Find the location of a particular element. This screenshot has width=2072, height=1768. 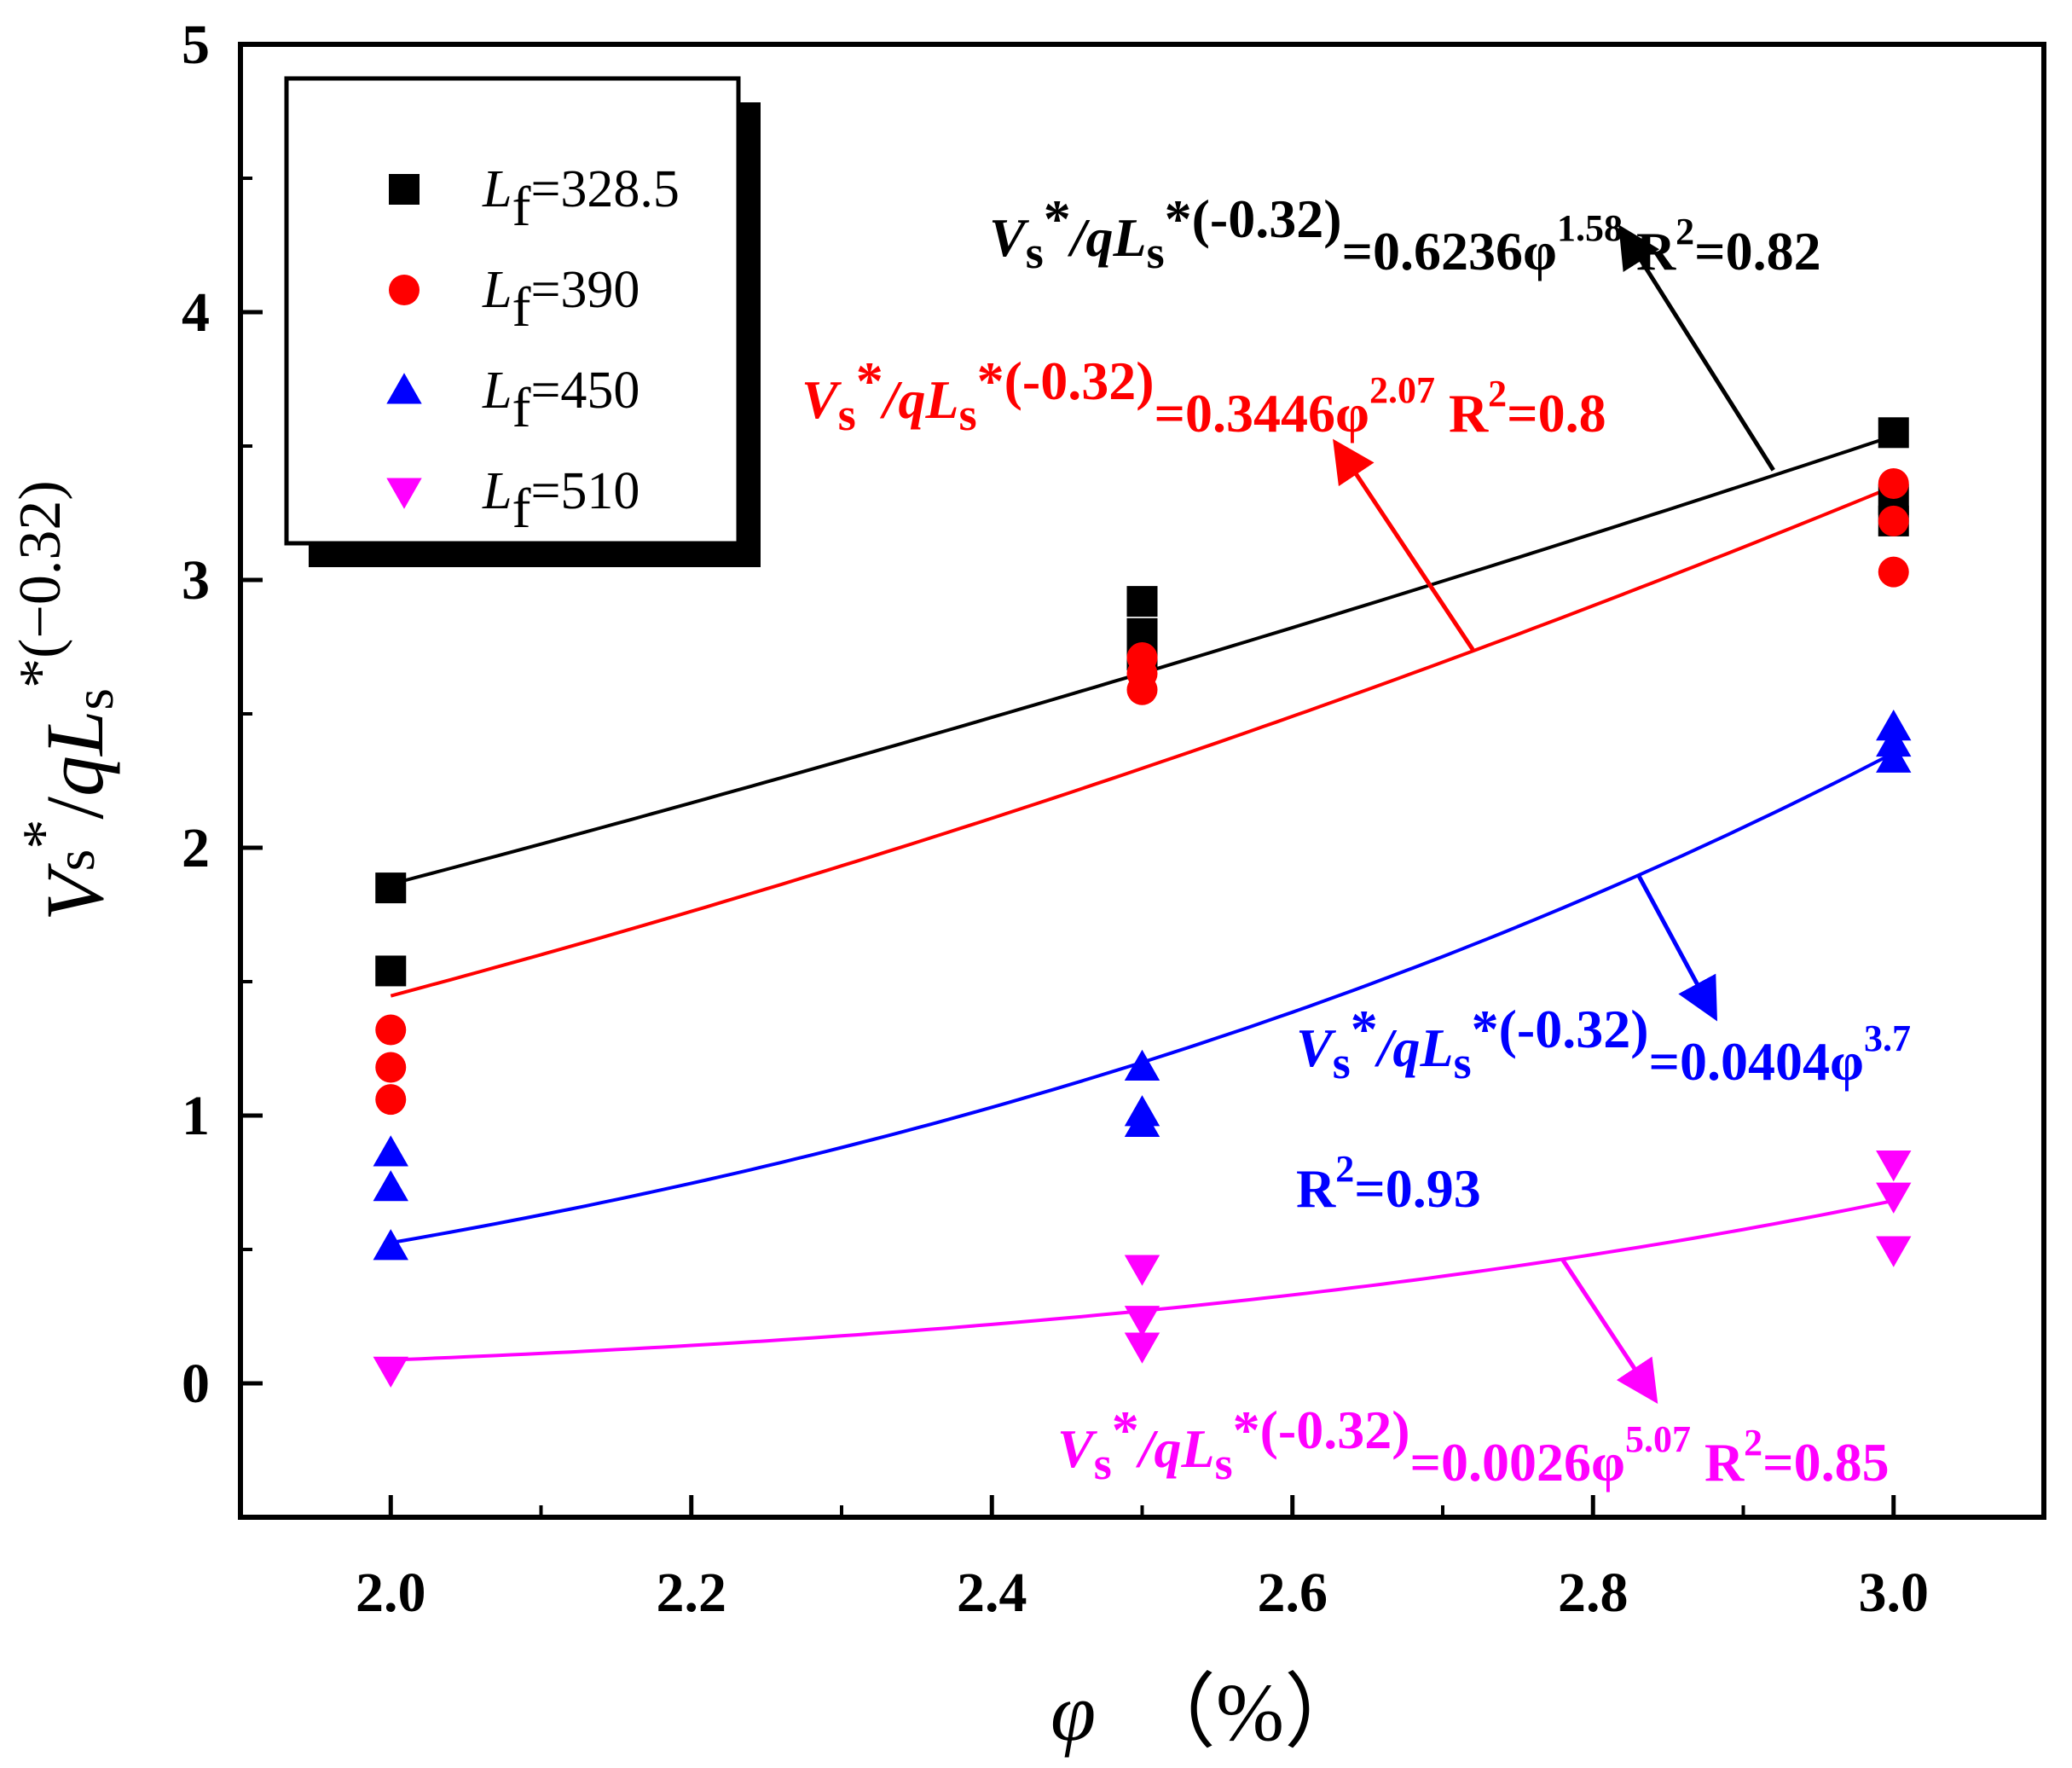

legend-label-3: Lf=510 is located at coordinates (561, 501).